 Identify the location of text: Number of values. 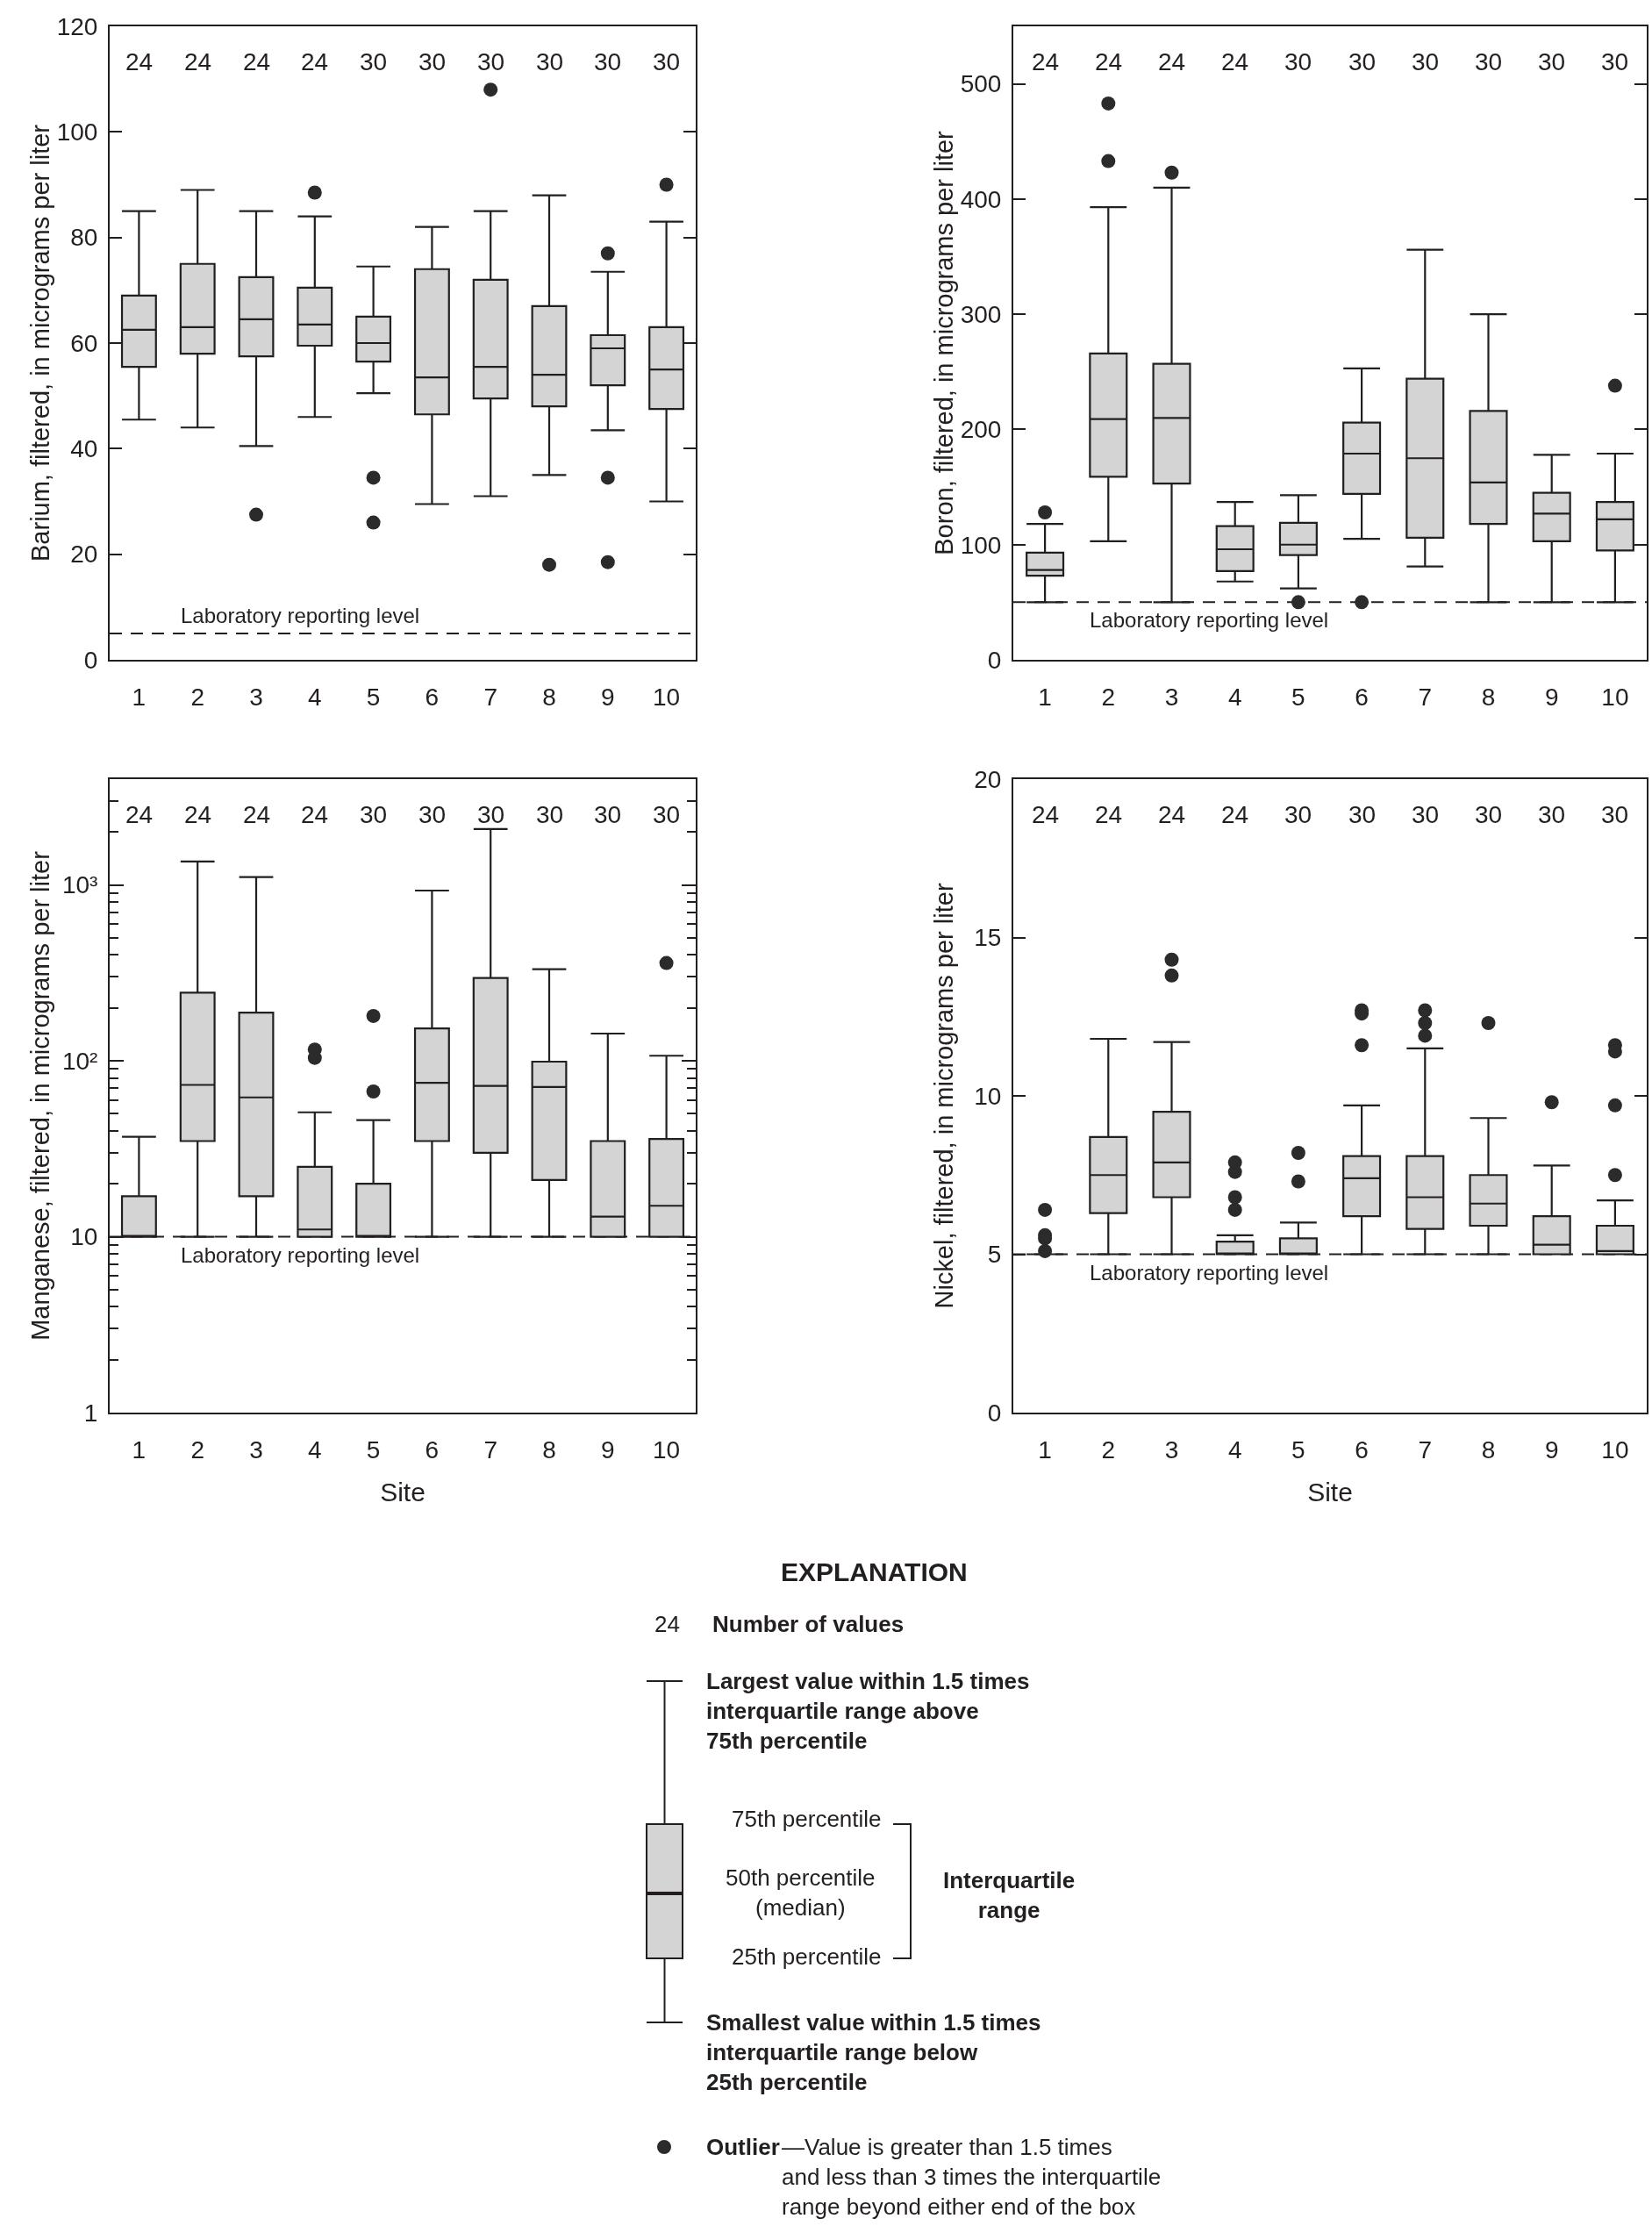
(809, 1624).